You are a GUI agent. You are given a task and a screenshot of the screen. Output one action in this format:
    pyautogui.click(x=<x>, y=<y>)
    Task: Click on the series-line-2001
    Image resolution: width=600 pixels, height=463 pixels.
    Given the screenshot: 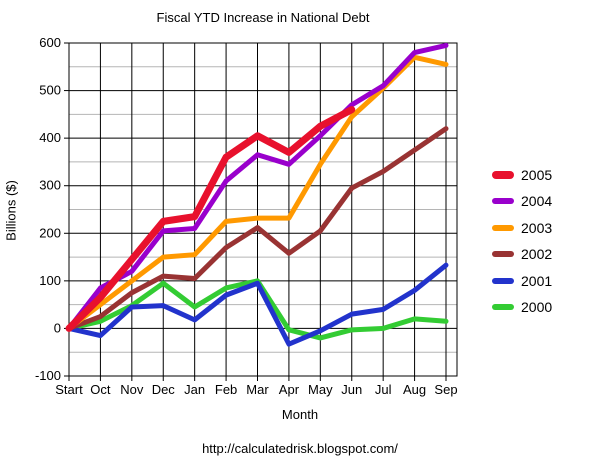 What is the action you would take?
    pyautogui.click(x=257, y=304)
    